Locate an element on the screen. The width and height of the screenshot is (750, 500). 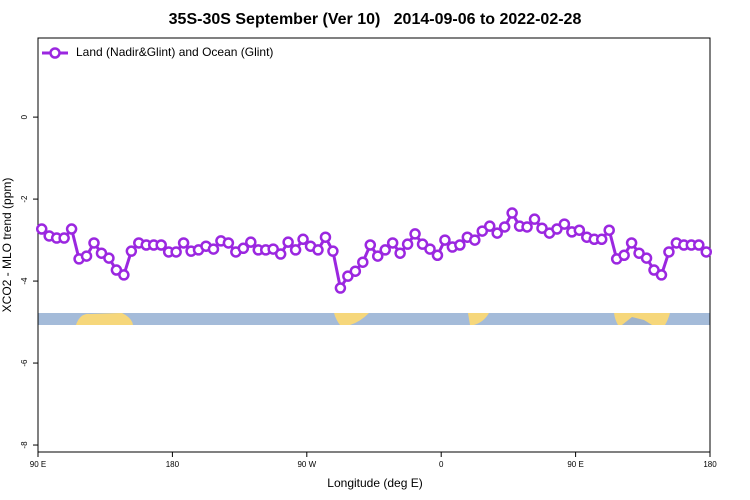
legend: Land (Nadir&Glint) and Ocean (Glint) is located at coordinates (157, 52).